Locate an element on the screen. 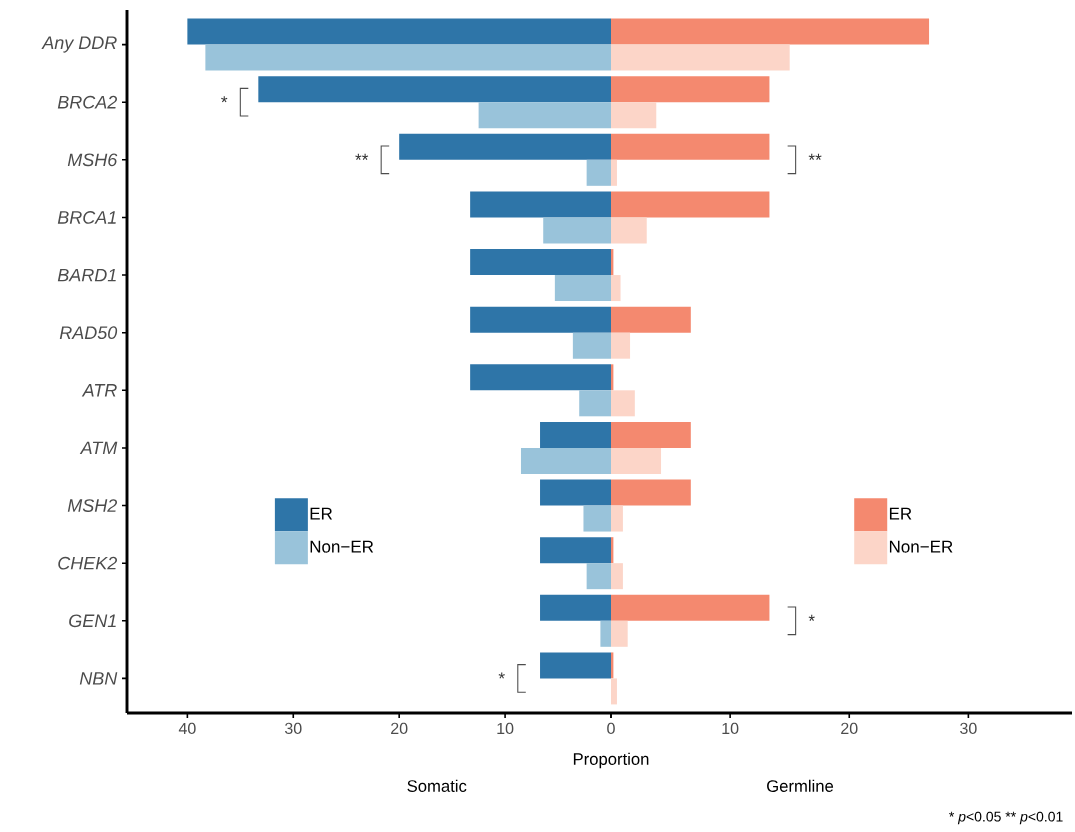  y-tick-label: Any DDR is located at coordinates (79, 44).